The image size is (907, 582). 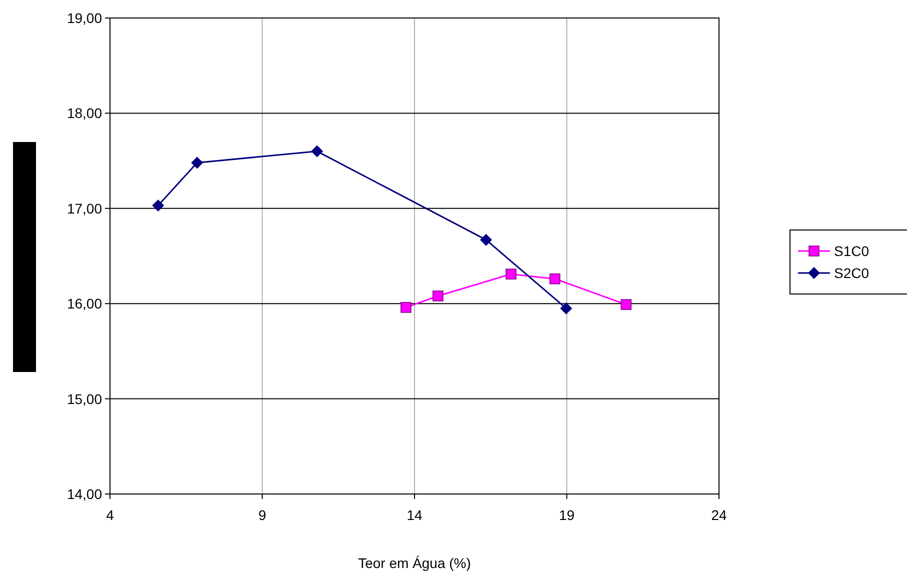 I want to click on legend-label: S1C0, so click(x=852, y=251).